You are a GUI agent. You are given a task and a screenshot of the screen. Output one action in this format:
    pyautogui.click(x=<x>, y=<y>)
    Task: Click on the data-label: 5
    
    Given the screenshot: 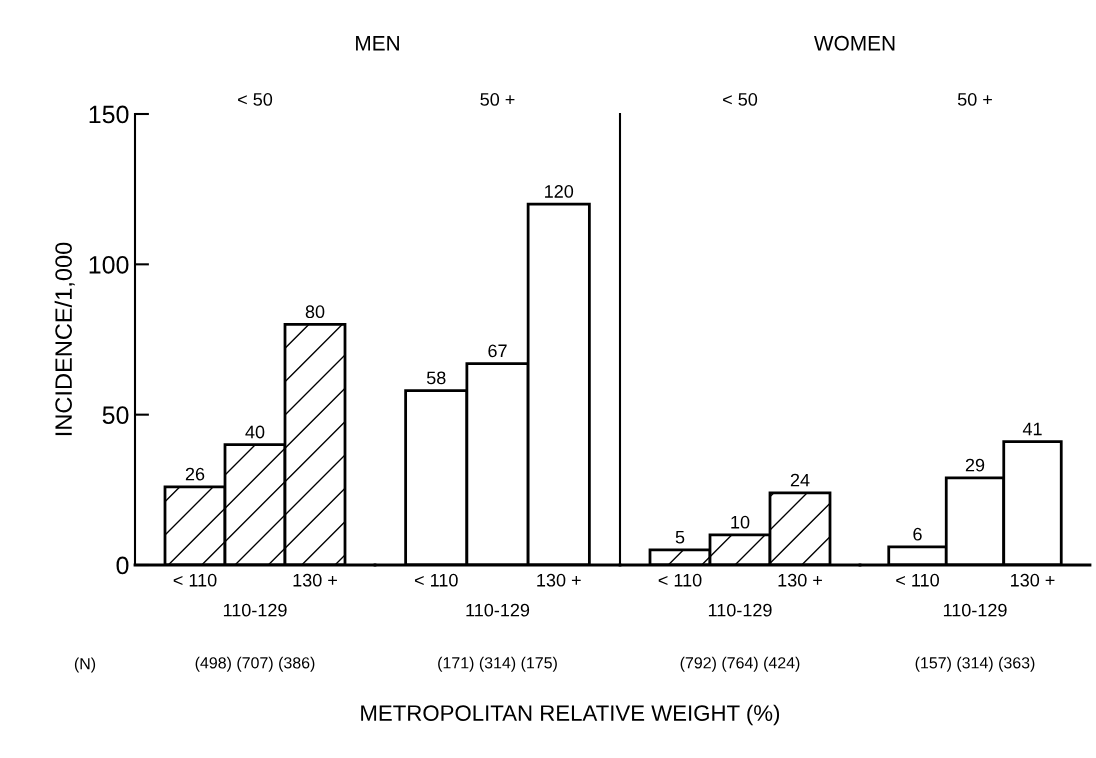 What is the action you would take?
    pyautogui.click(x=680, y=537)
    